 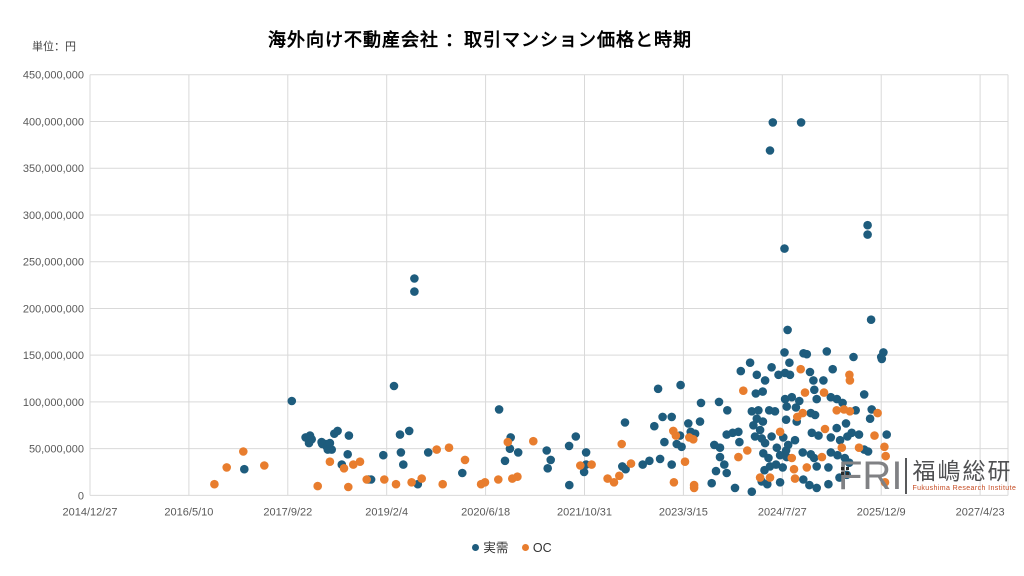 I want to click on y-tick-label: 200,000,000, so click(x=53, y=309).